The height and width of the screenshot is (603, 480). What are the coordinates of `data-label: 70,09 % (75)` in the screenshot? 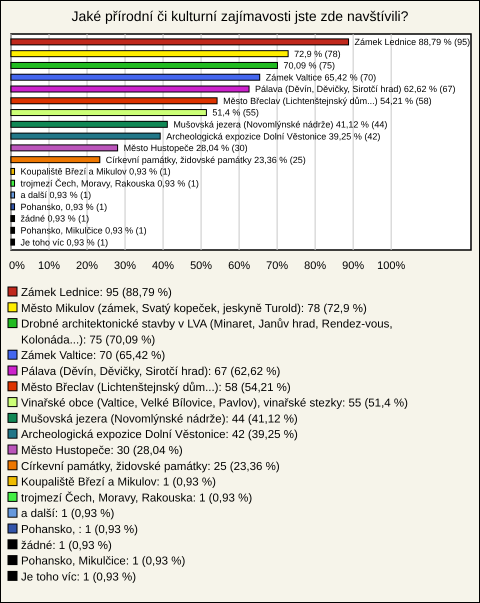 It's located at (309, 65).